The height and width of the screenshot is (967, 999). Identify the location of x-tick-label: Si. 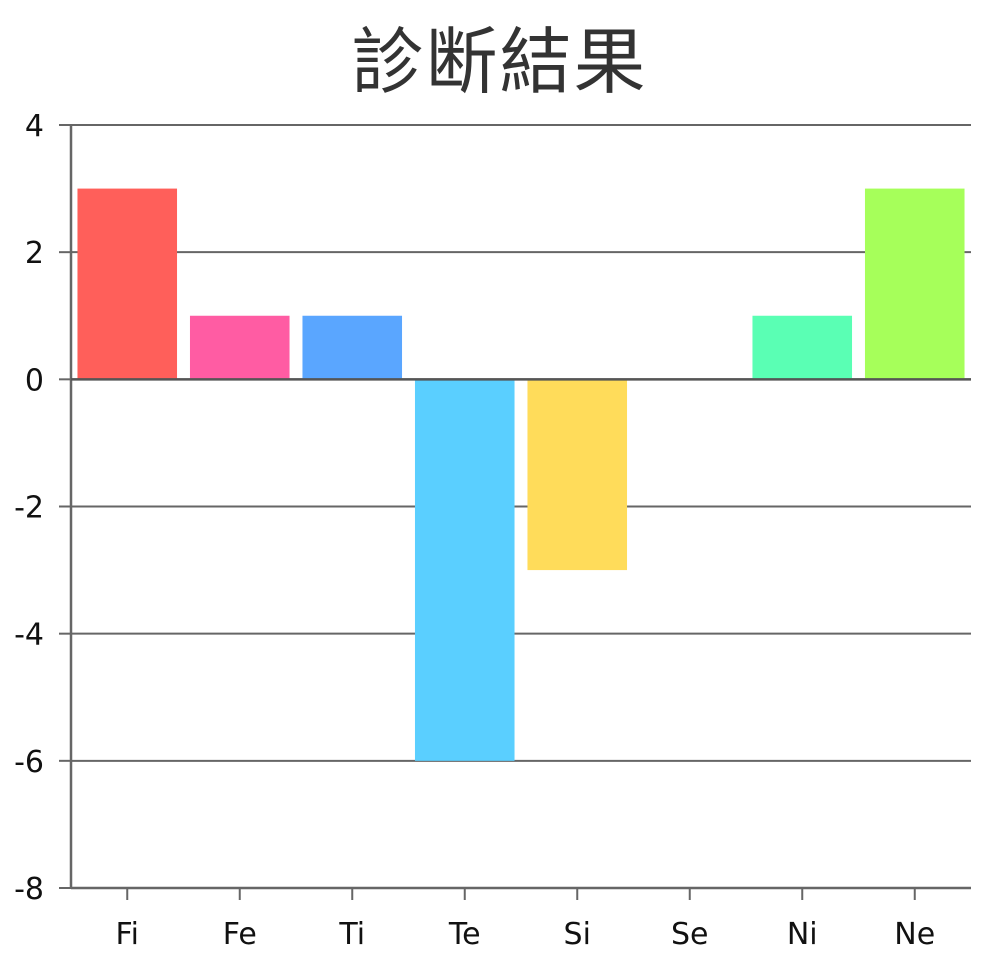
(577, 934).